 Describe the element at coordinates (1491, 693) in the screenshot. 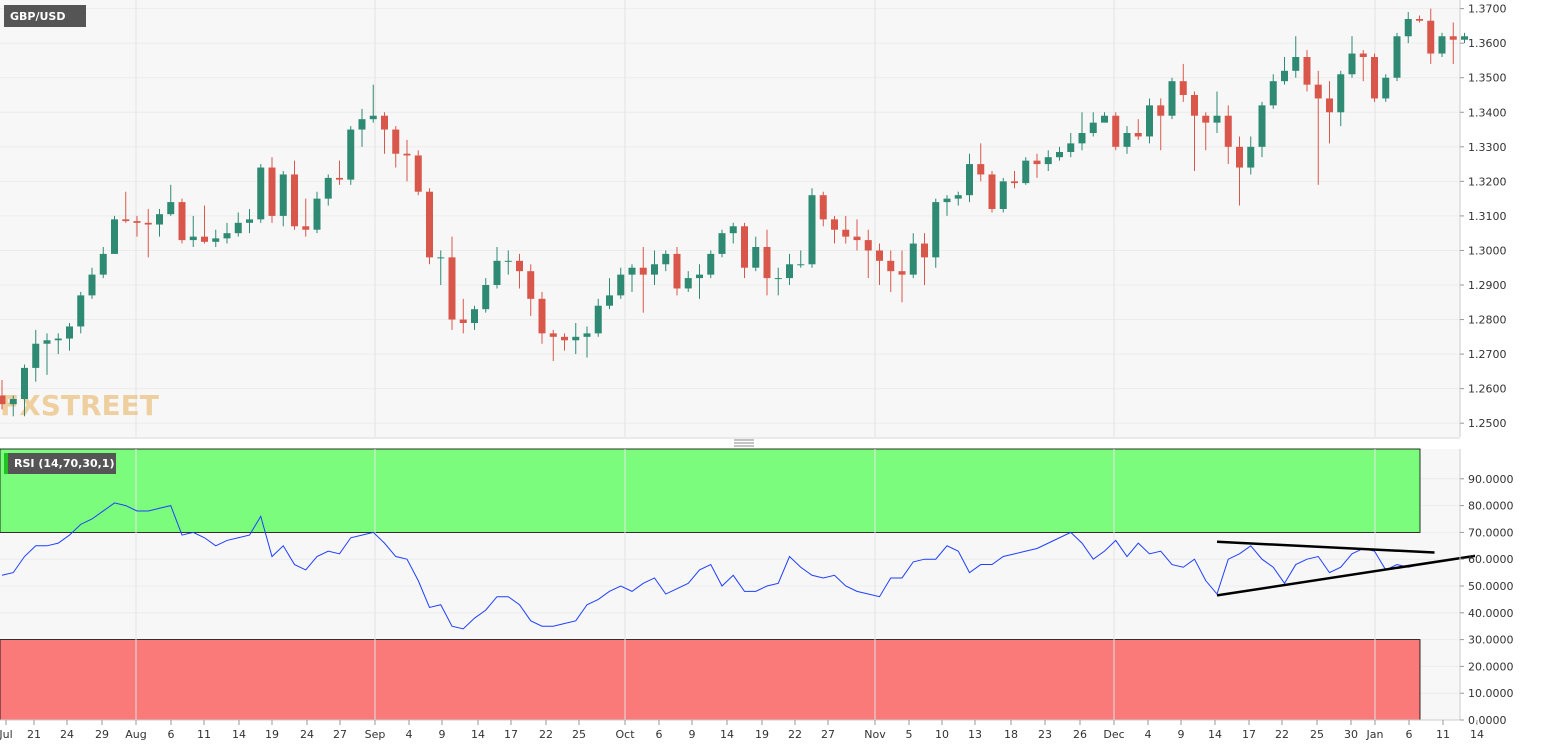

I see `rsi-tick-label: 10.0000` at that location.